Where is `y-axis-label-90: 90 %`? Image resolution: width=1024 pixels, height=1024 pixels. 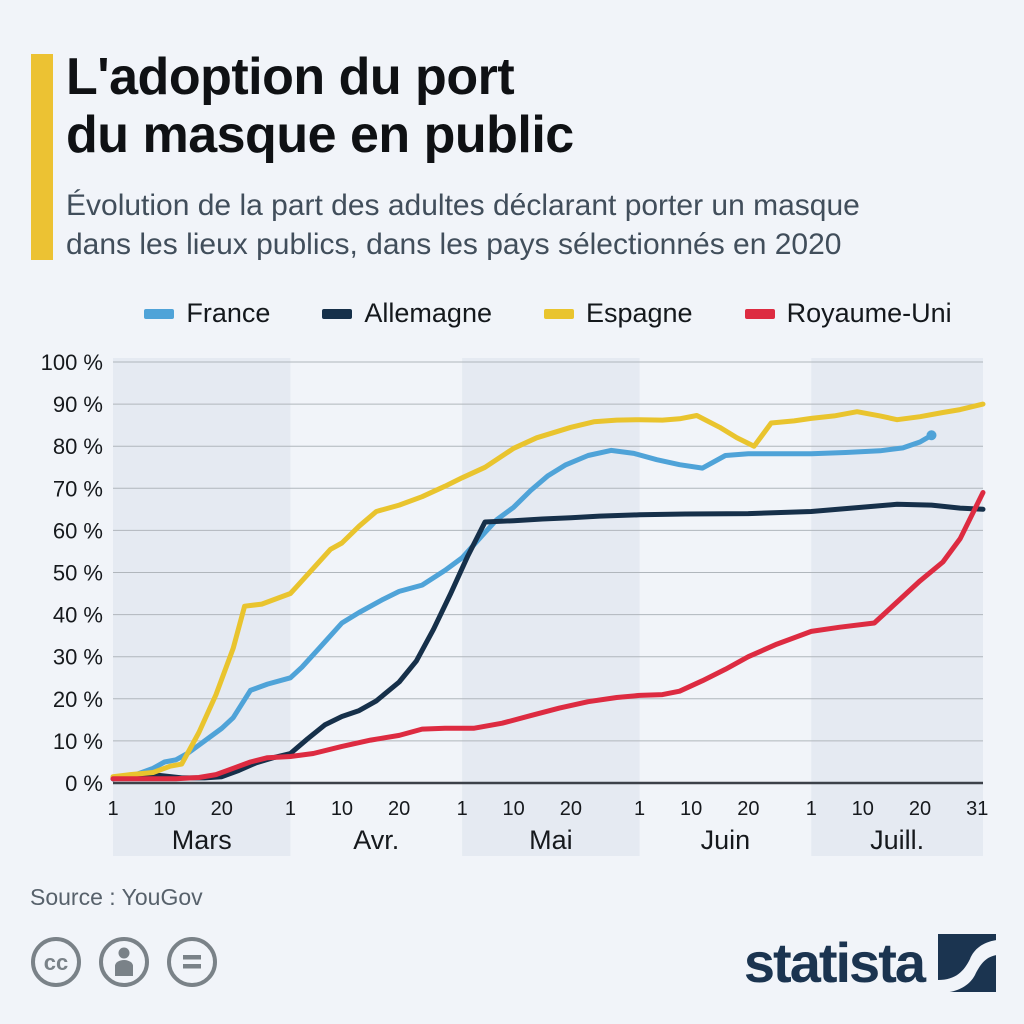 y-axis-label-90: 90 % is located at coordinates (78, 404).